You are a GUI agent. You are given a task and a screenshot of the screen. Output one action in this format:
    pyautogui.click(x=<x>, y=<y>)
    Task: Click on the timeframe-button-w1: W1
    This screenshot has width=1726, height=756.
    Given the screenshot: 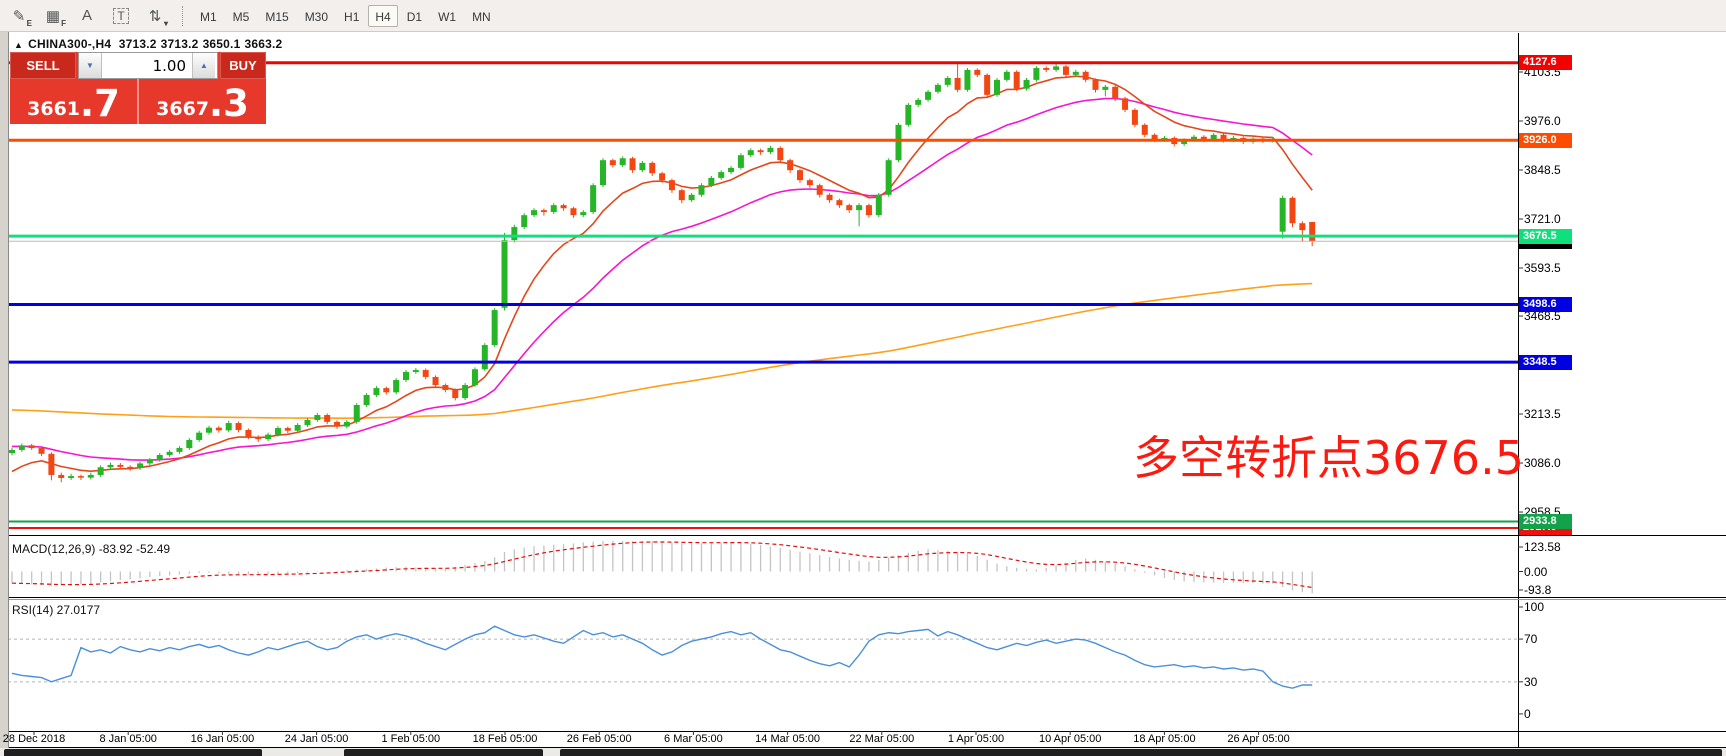 What is the action you would take?
    pyautogui.click(x=447, y=16)
    